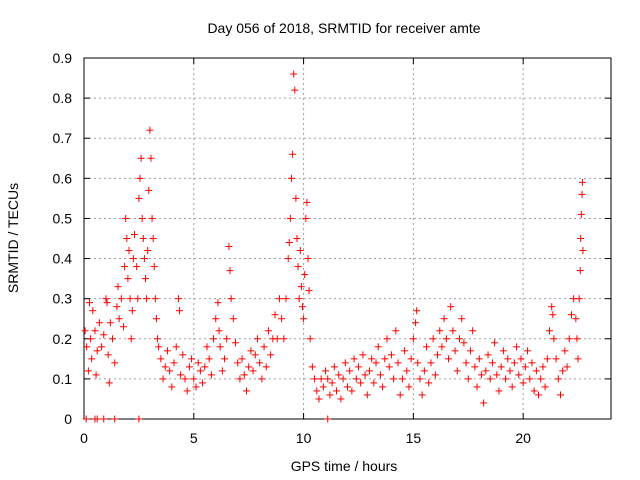 This screenshot has height=480, width=640. What do you see at coordinates (63, 98) in the screenshot?
I see `y-tick-label: 0.8` at bounding box center [63, 98].